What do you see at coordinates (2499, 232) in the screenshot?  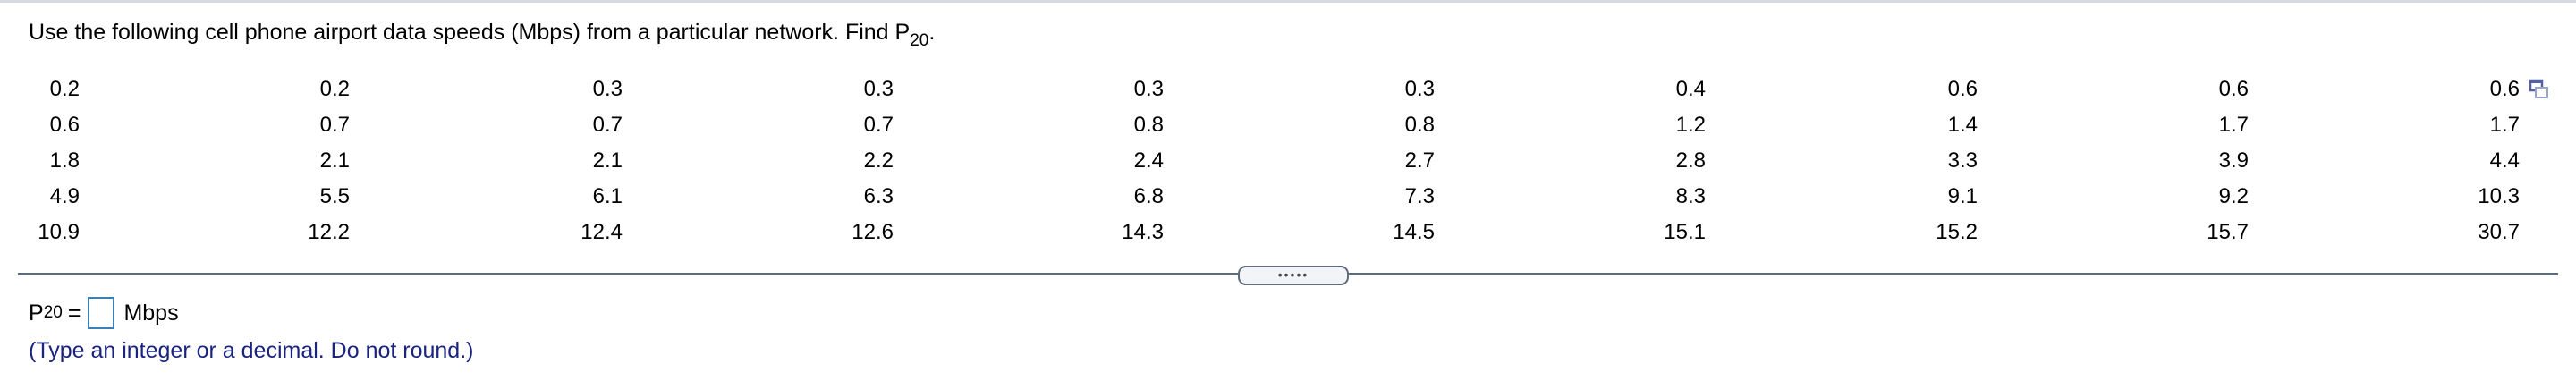 I see `table-cell: 30.7` at bounding box center [2499, 232].